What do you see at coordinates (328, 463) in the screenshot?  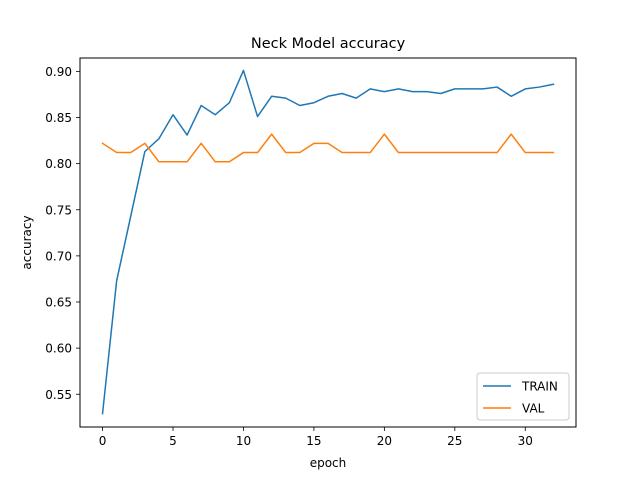 I see `x-axis-label: epoch` at bounding box center [328, 463].